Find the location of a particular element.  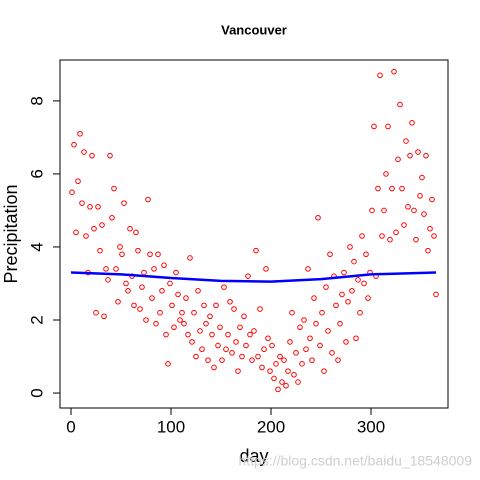

x-tick-label: 100 is located at coordinates (171, 426).